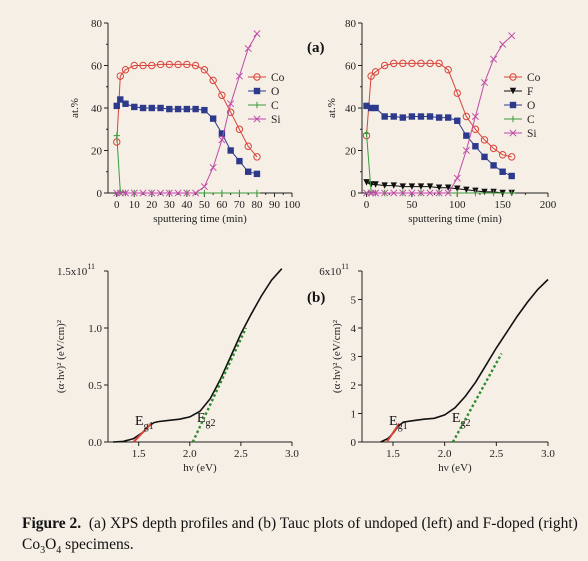  What do you see at coordinates (43, 551) in the screenshot?
I see `caption-sub-3: 3` at bounding box center [43, 551].